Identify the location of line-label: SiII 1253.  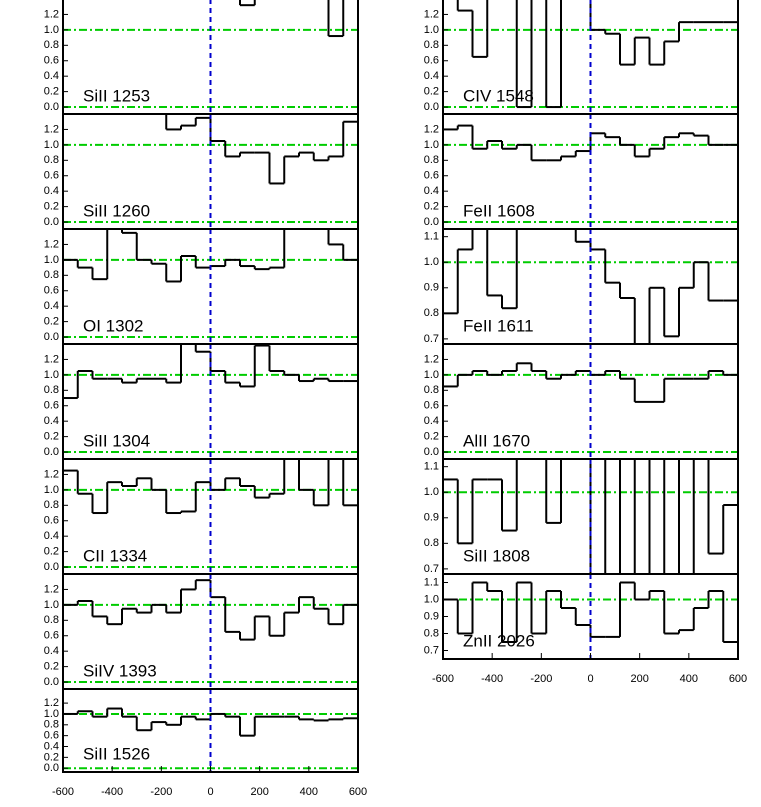
(116, 95).